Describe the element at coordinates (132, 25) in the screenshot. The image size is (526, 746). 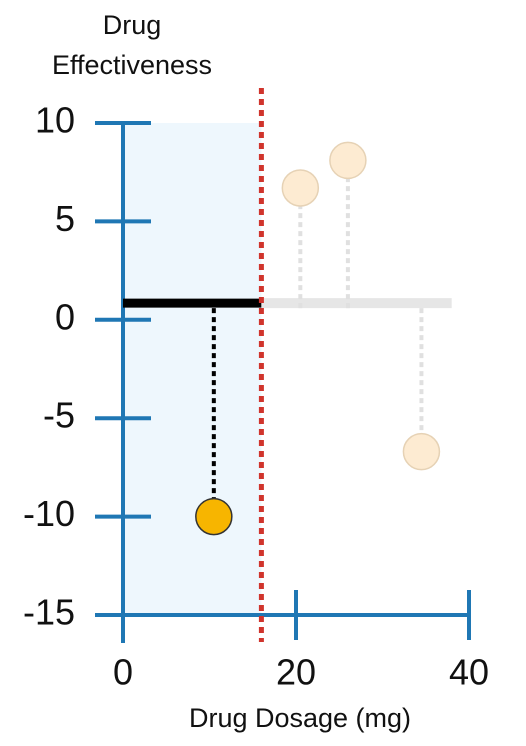
I see `y-axis-title: Drug` at that location.